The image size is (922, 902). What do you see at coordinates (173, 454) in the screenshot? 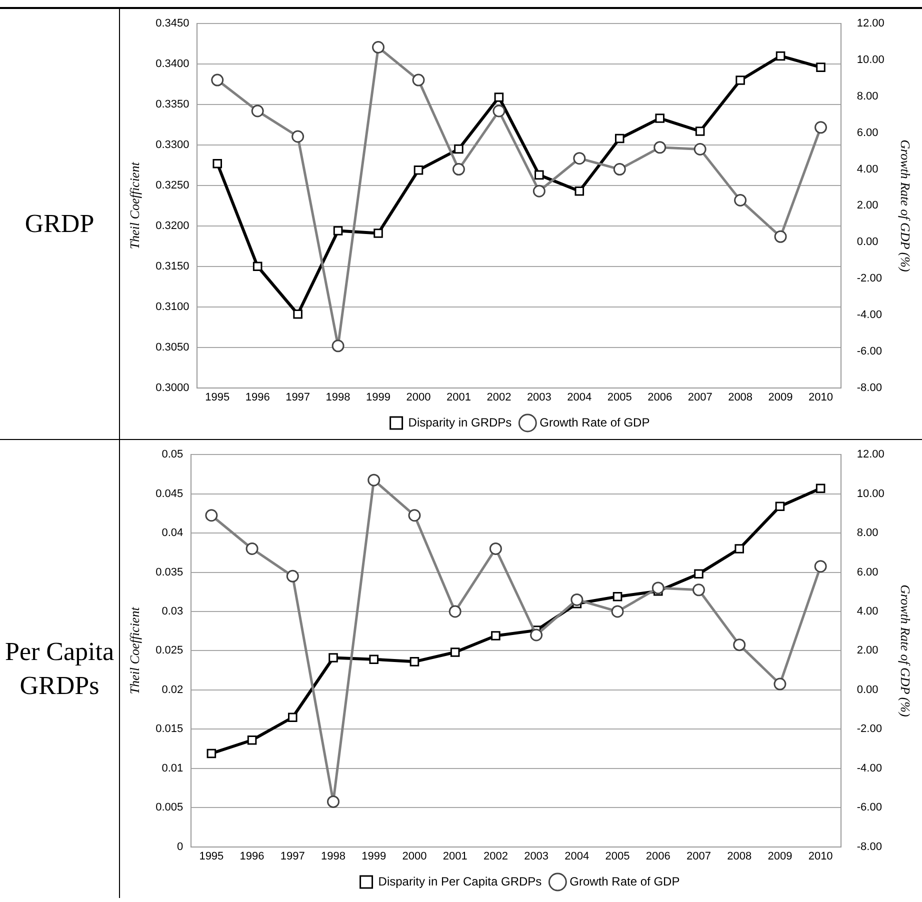
I see `y-tick-label: 0.05` at bounding box center [173, 454].